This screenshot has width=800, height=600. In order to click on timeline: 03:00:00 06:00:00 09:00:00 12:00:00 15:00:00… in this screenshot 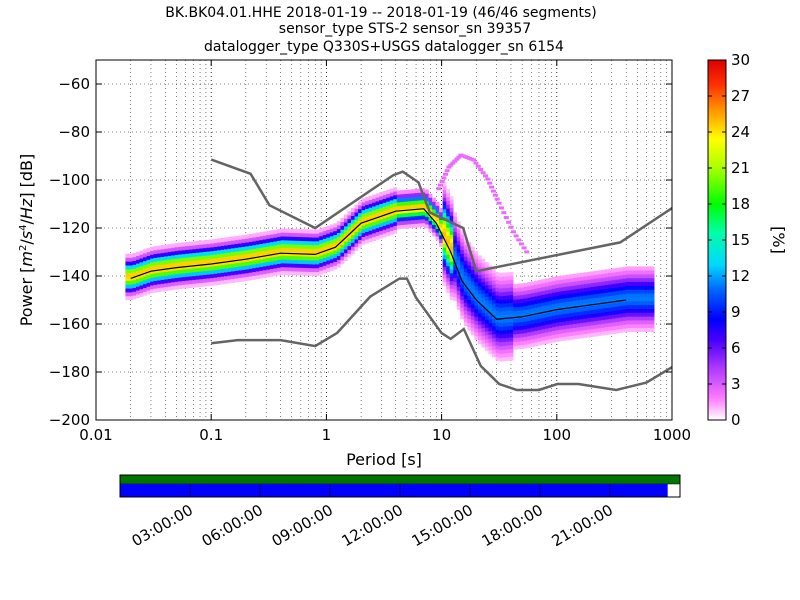, I will do `click(400, 512)`.